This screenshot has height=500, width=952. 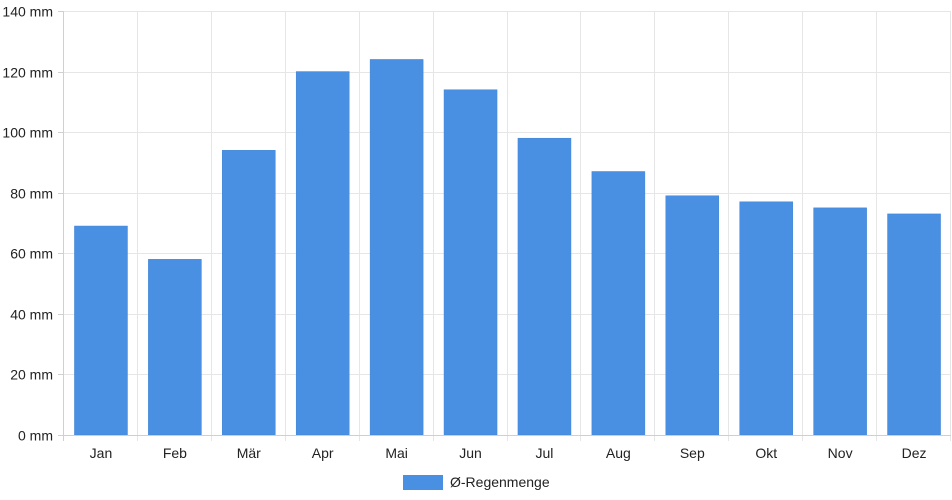 What do you see at coordinates (396, 247) in the screenshot?
I see `bar-Mai` at bounding box center [396, 247].